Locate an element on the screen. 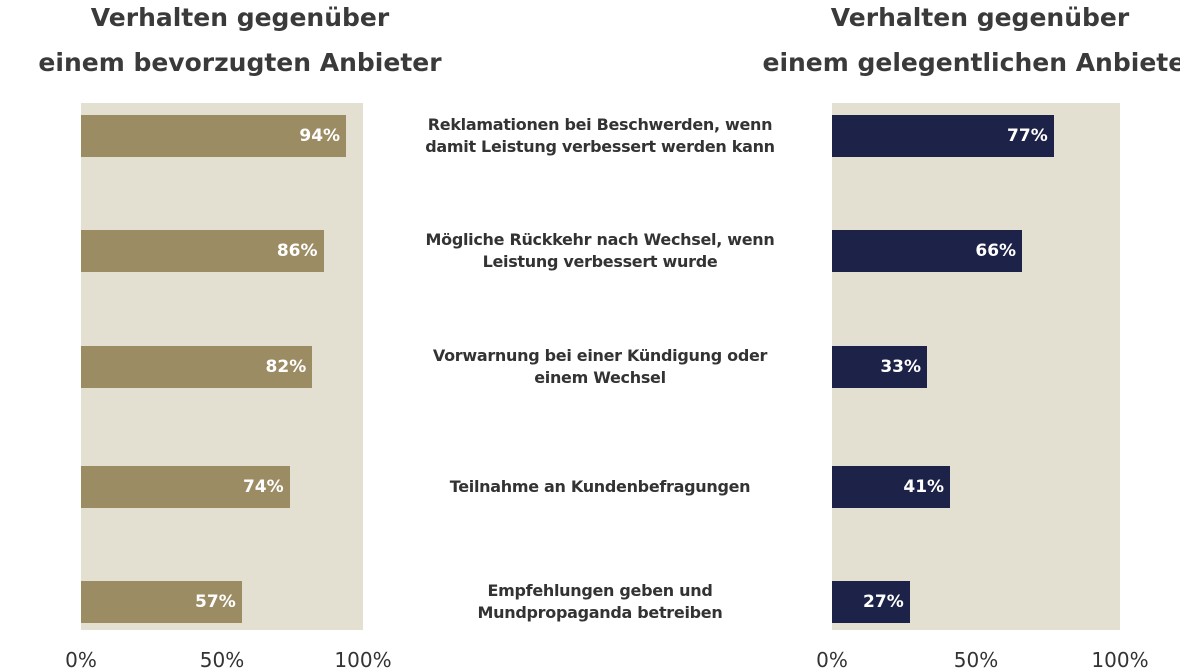 The image size is (1180, 672). category-label-1-line-2: damit Leistung verbessert werden kann is located at coordinates (600, 146).